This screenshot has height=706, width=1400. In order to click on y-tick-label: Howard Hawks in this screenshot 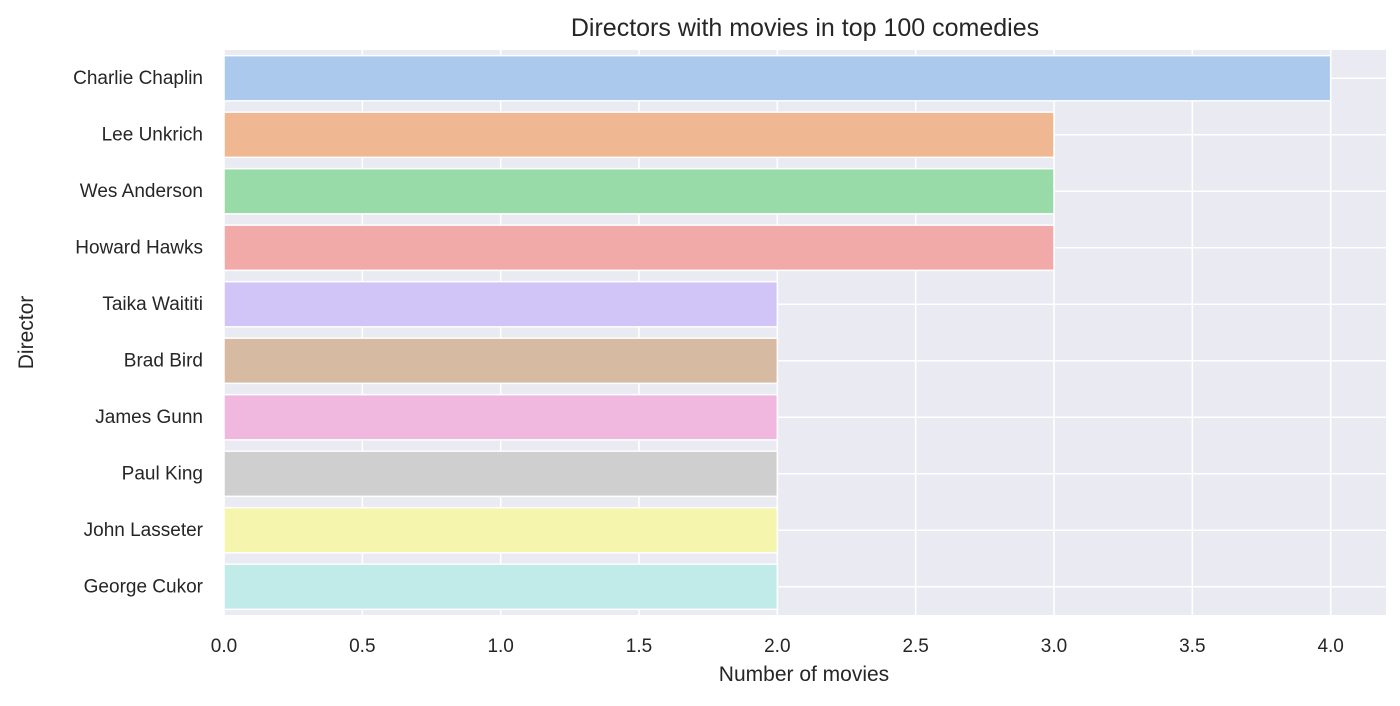, I will do `click(139, 247)`.